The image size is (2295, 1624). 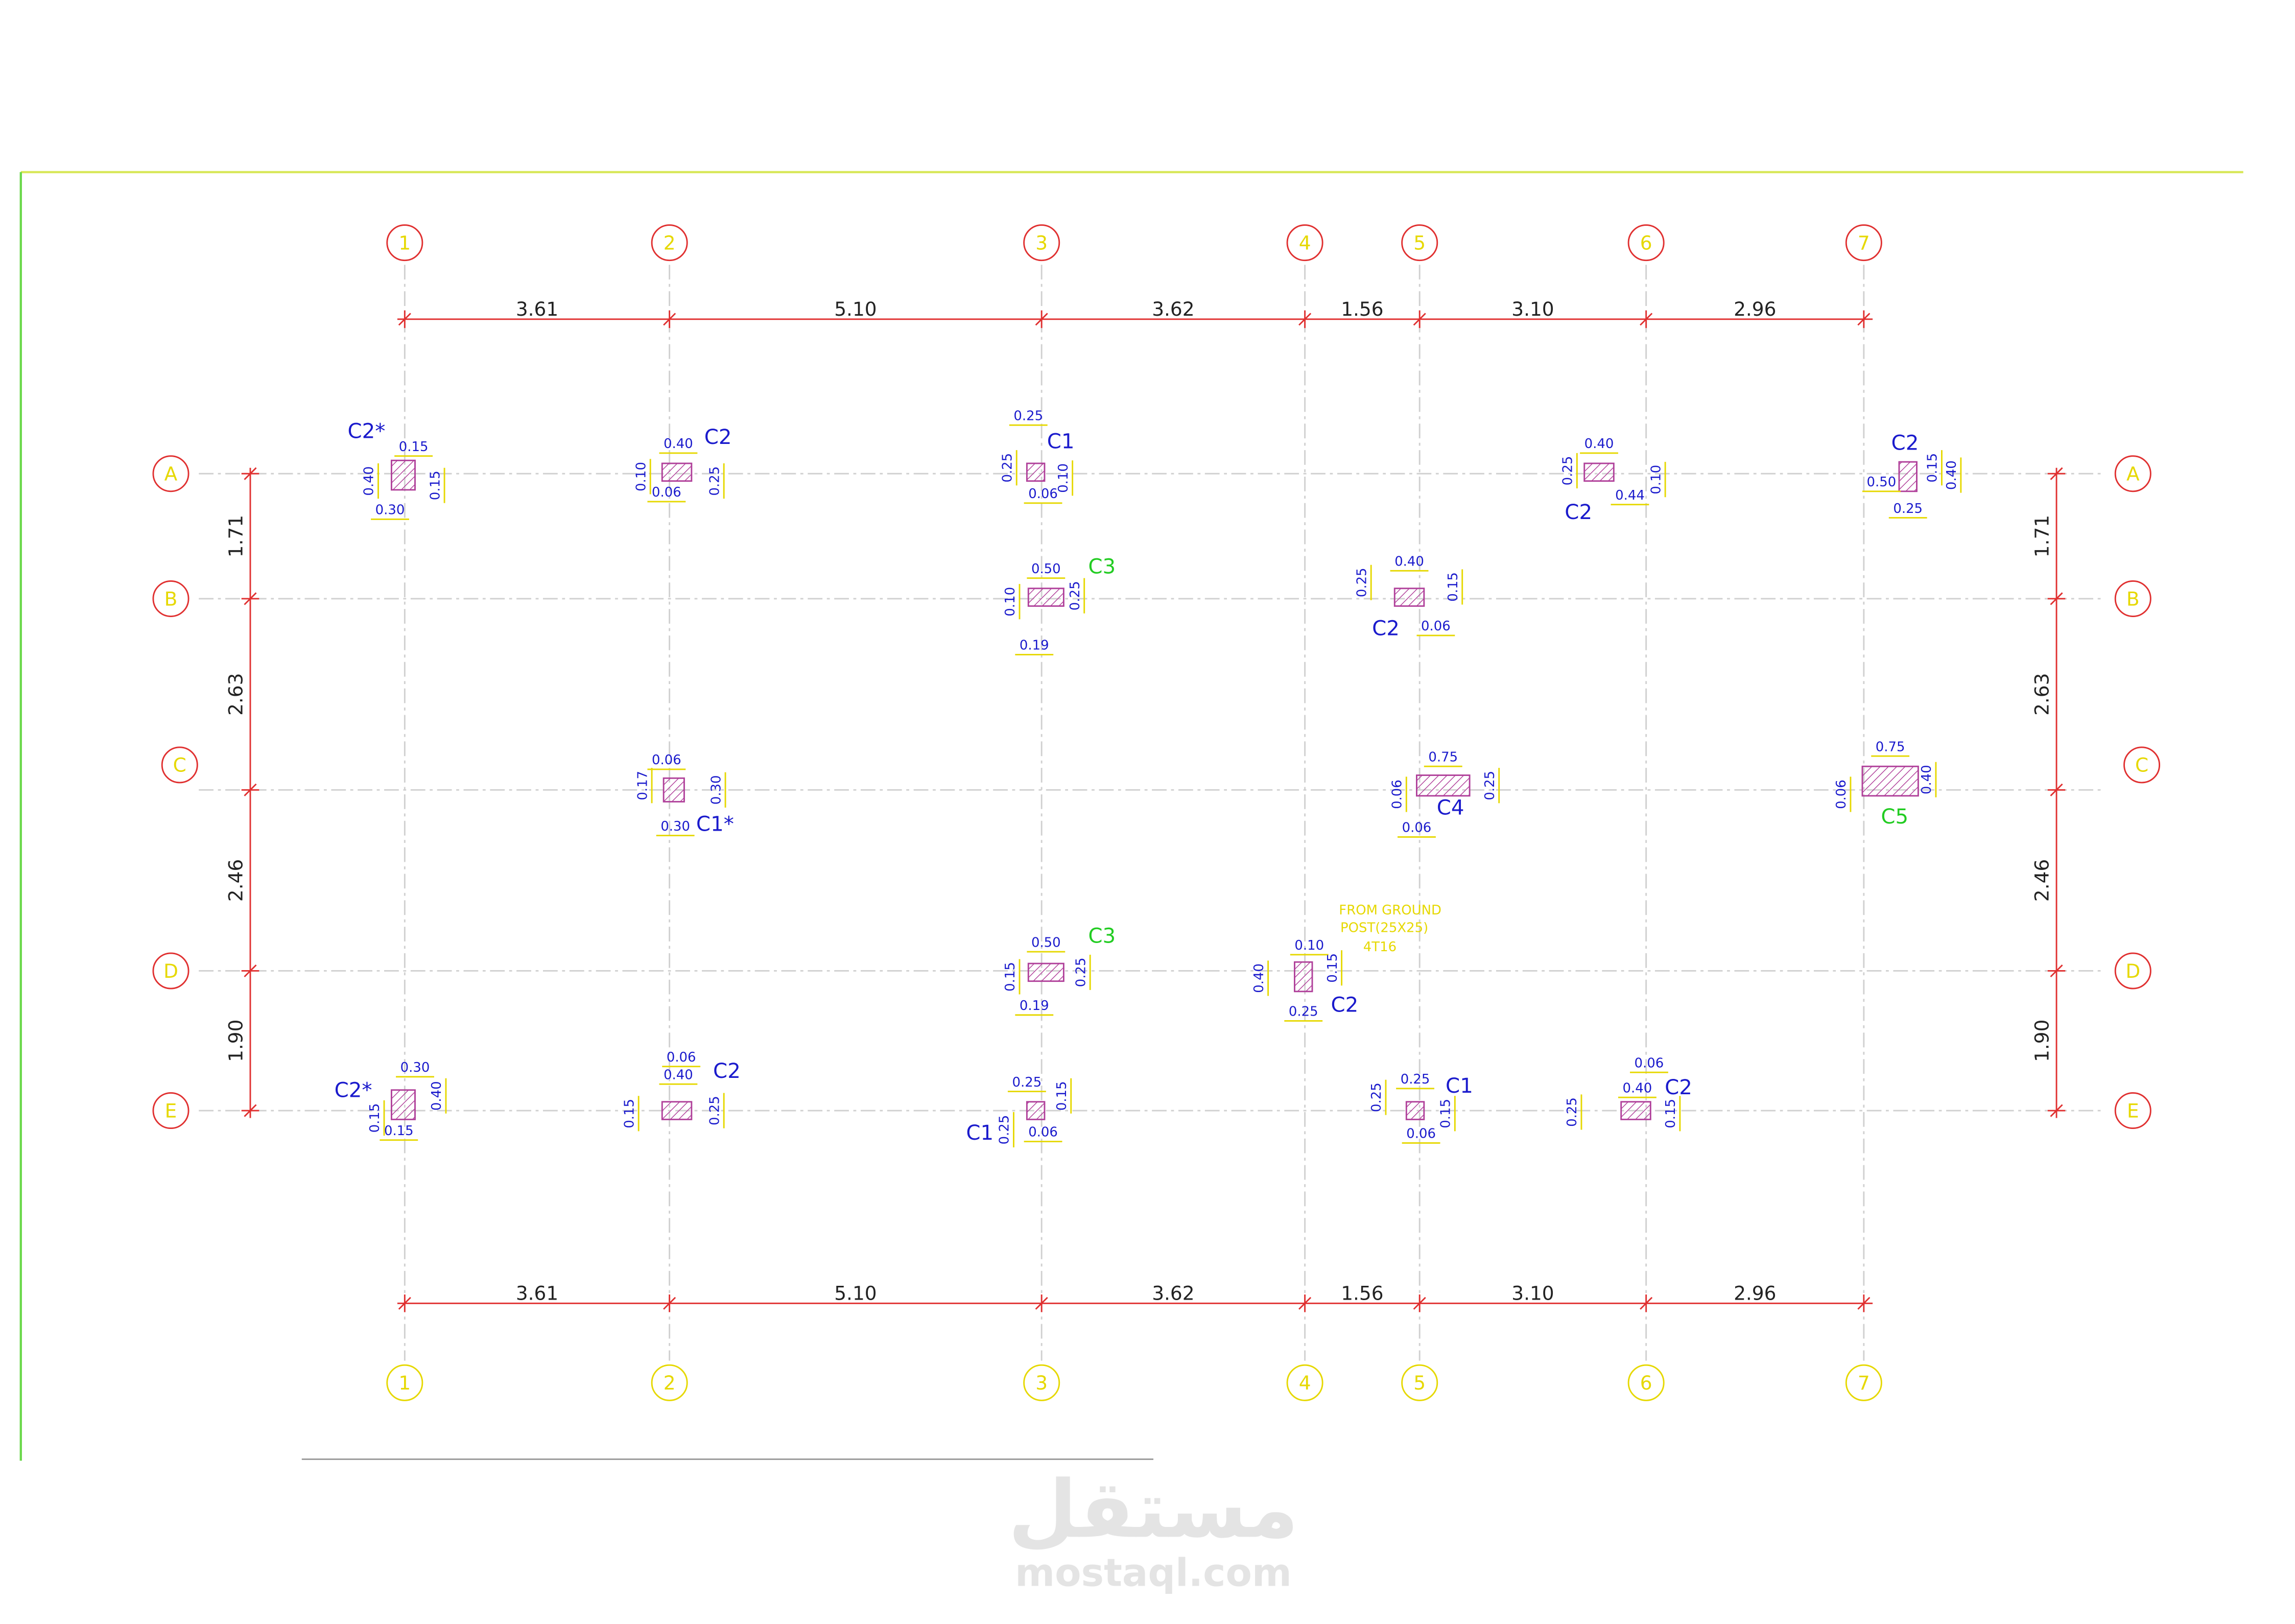 I want to click on axis-label: A, so click(x=2133, y=474).